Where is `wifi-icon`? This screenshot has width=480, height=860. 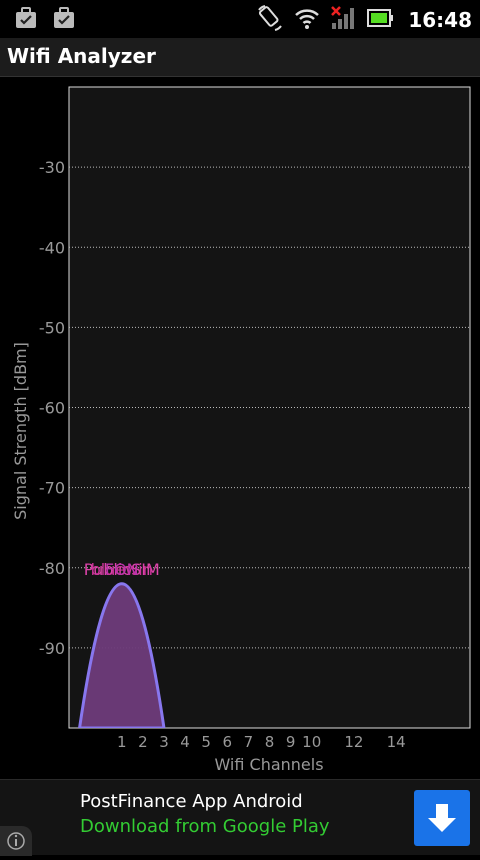
wifi-icon is located at coordinates (307, 20).